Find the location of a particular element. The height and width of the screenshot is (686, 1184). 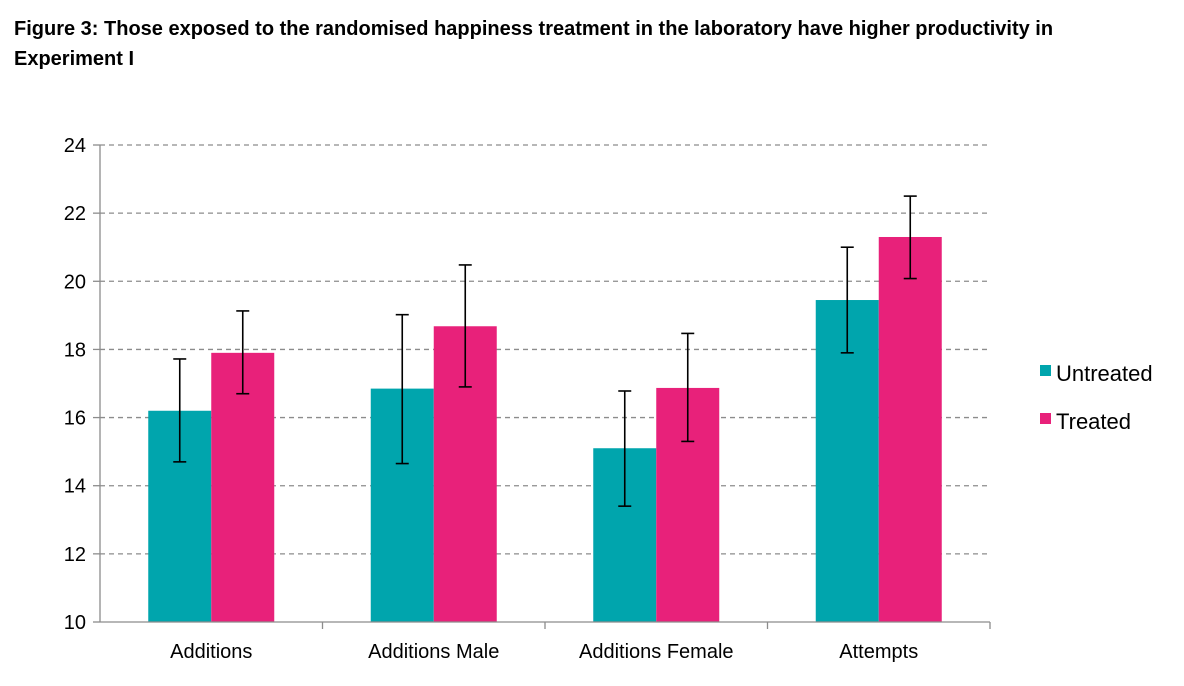

legend-swatch-untreated is located at coordinates (1045, 370).